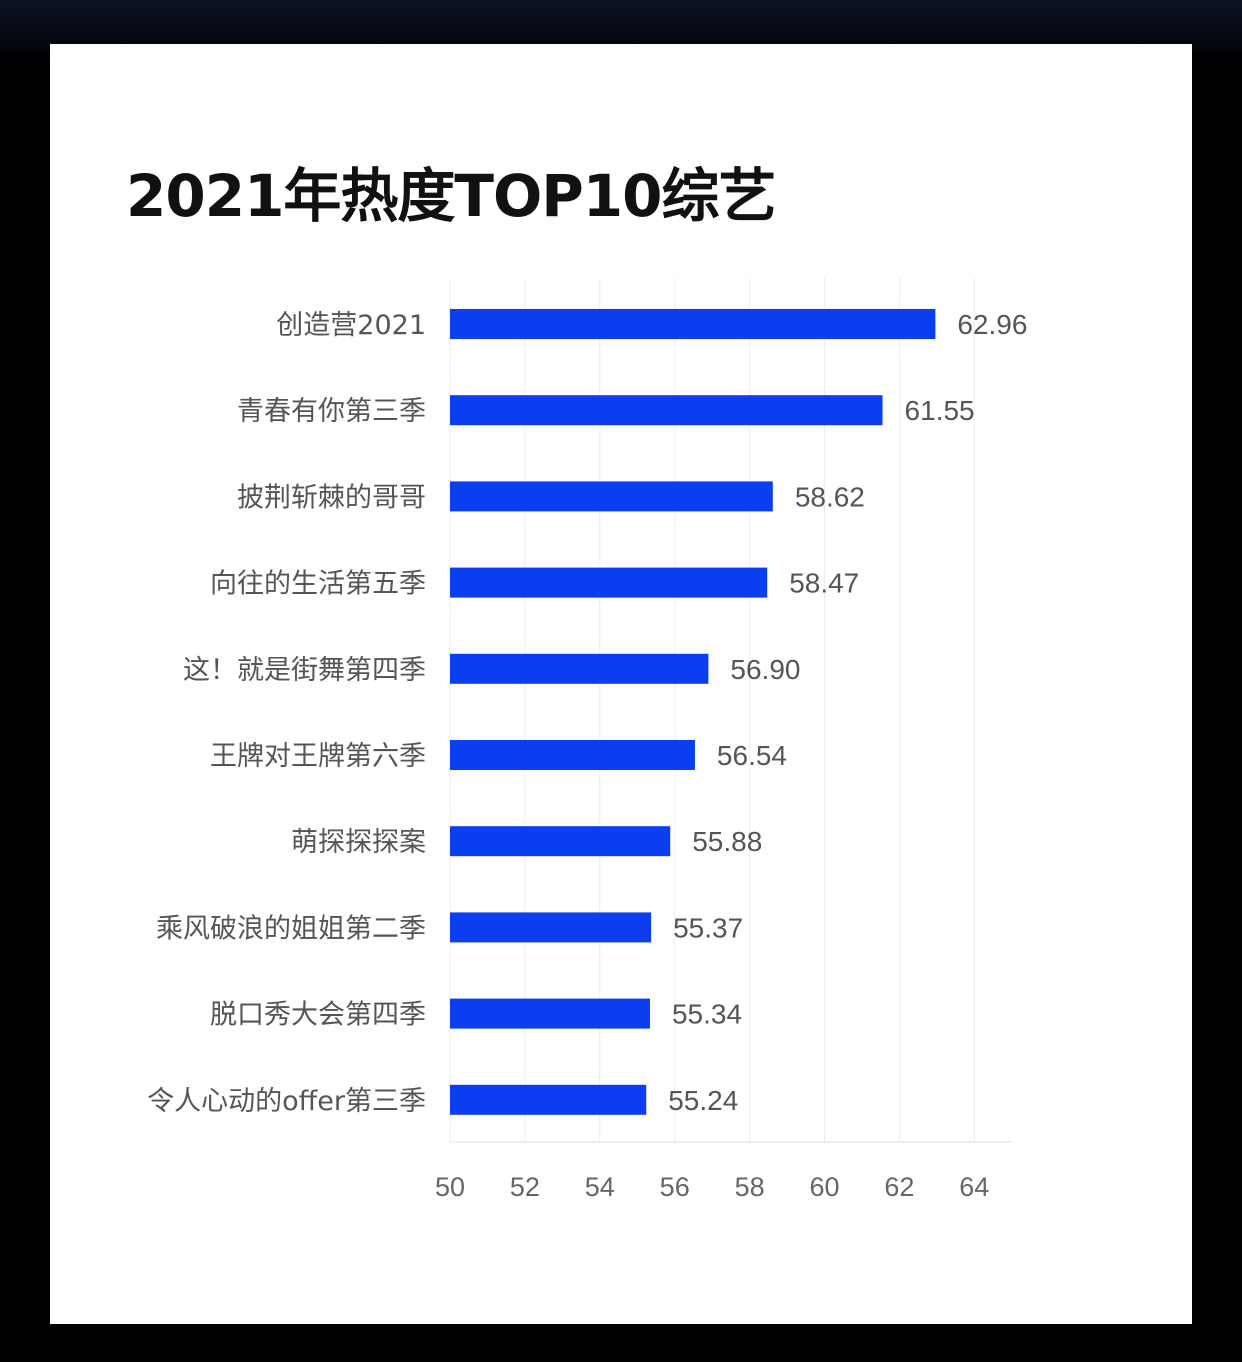  Describe the element at coordinates (450, 1187) in the screenshot. I see `x-tick-label: 50` at that location.